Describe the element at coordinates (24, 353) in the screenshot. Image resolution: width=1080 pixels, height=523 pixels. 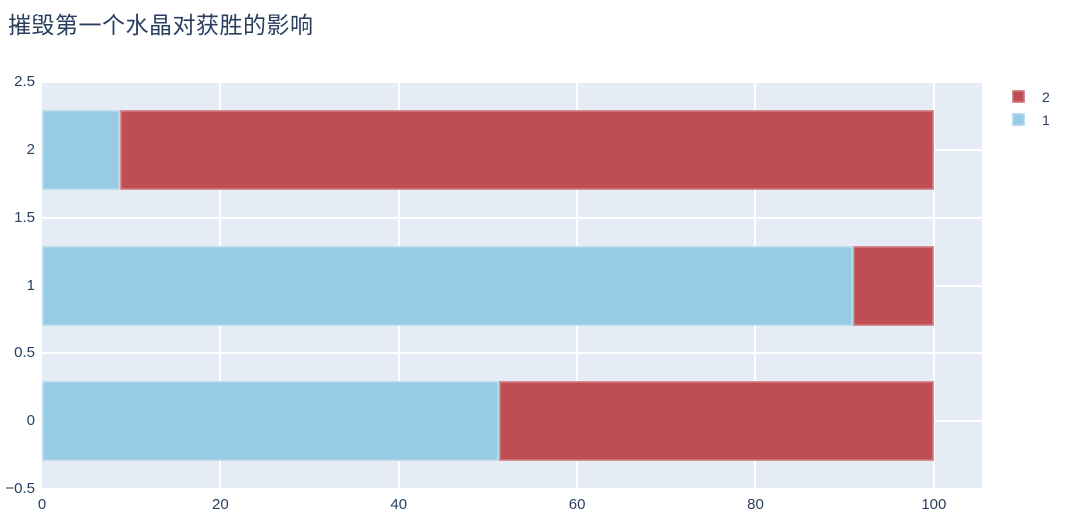
I see `y-tick-label-0.5: 0.5` at that location.